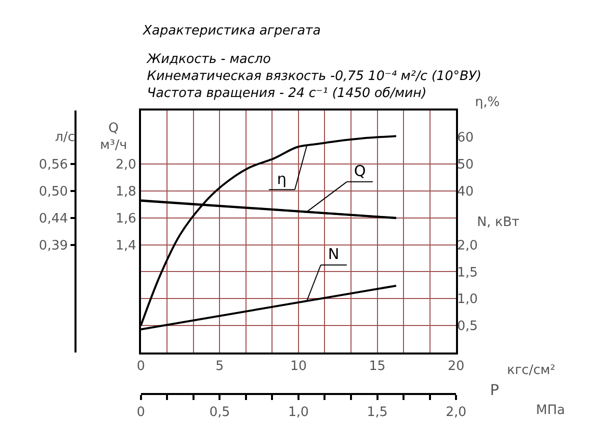 The height and width of the screenshot is (430, 600). What do you see at coordinates (53, 246) in the screenshot?
I see `y-tick-label: 0,39` at bounding box center [53, 246].